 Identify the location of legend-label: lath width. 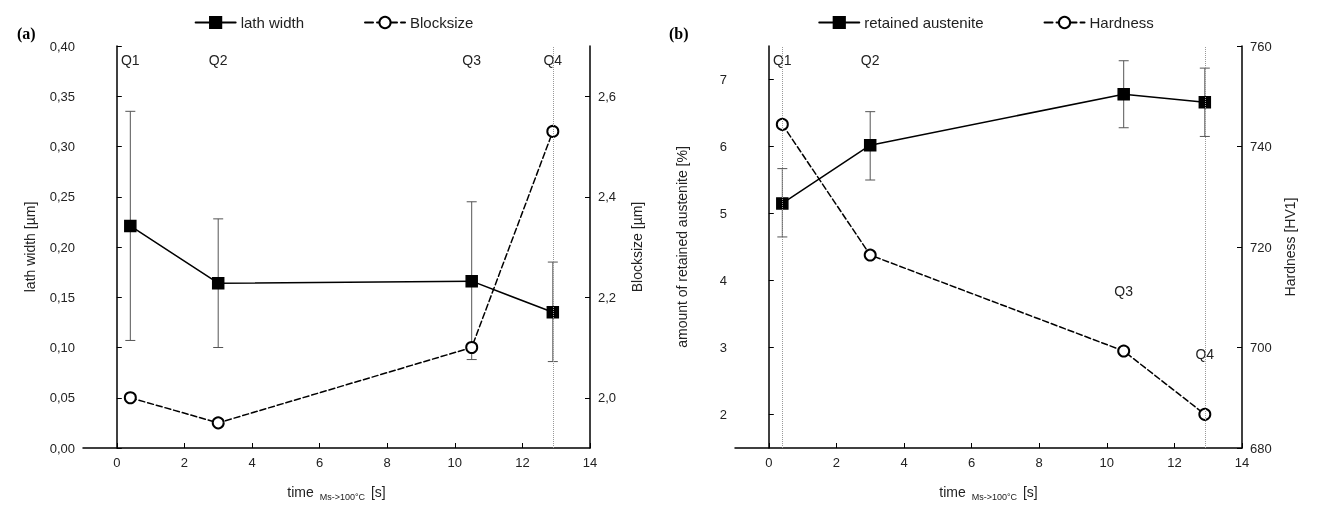
(272, 22).